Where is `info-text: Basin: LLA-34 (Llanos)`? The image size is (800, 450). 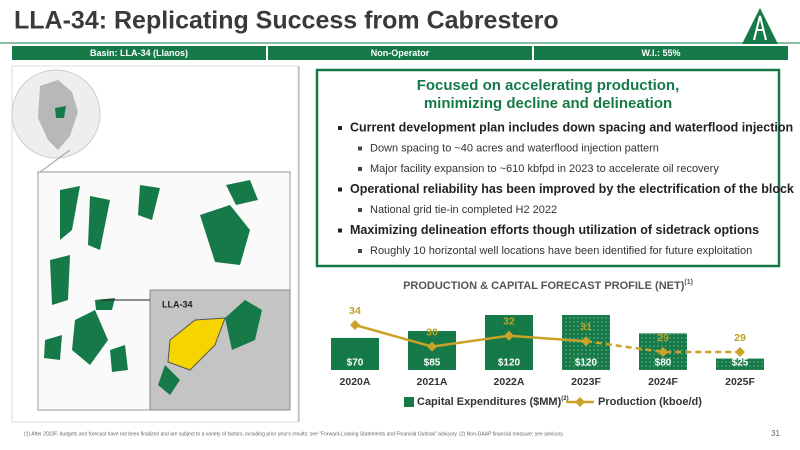 info-text: Basin: LLA-34 (Llanos) is located at coordinates (139, 53).